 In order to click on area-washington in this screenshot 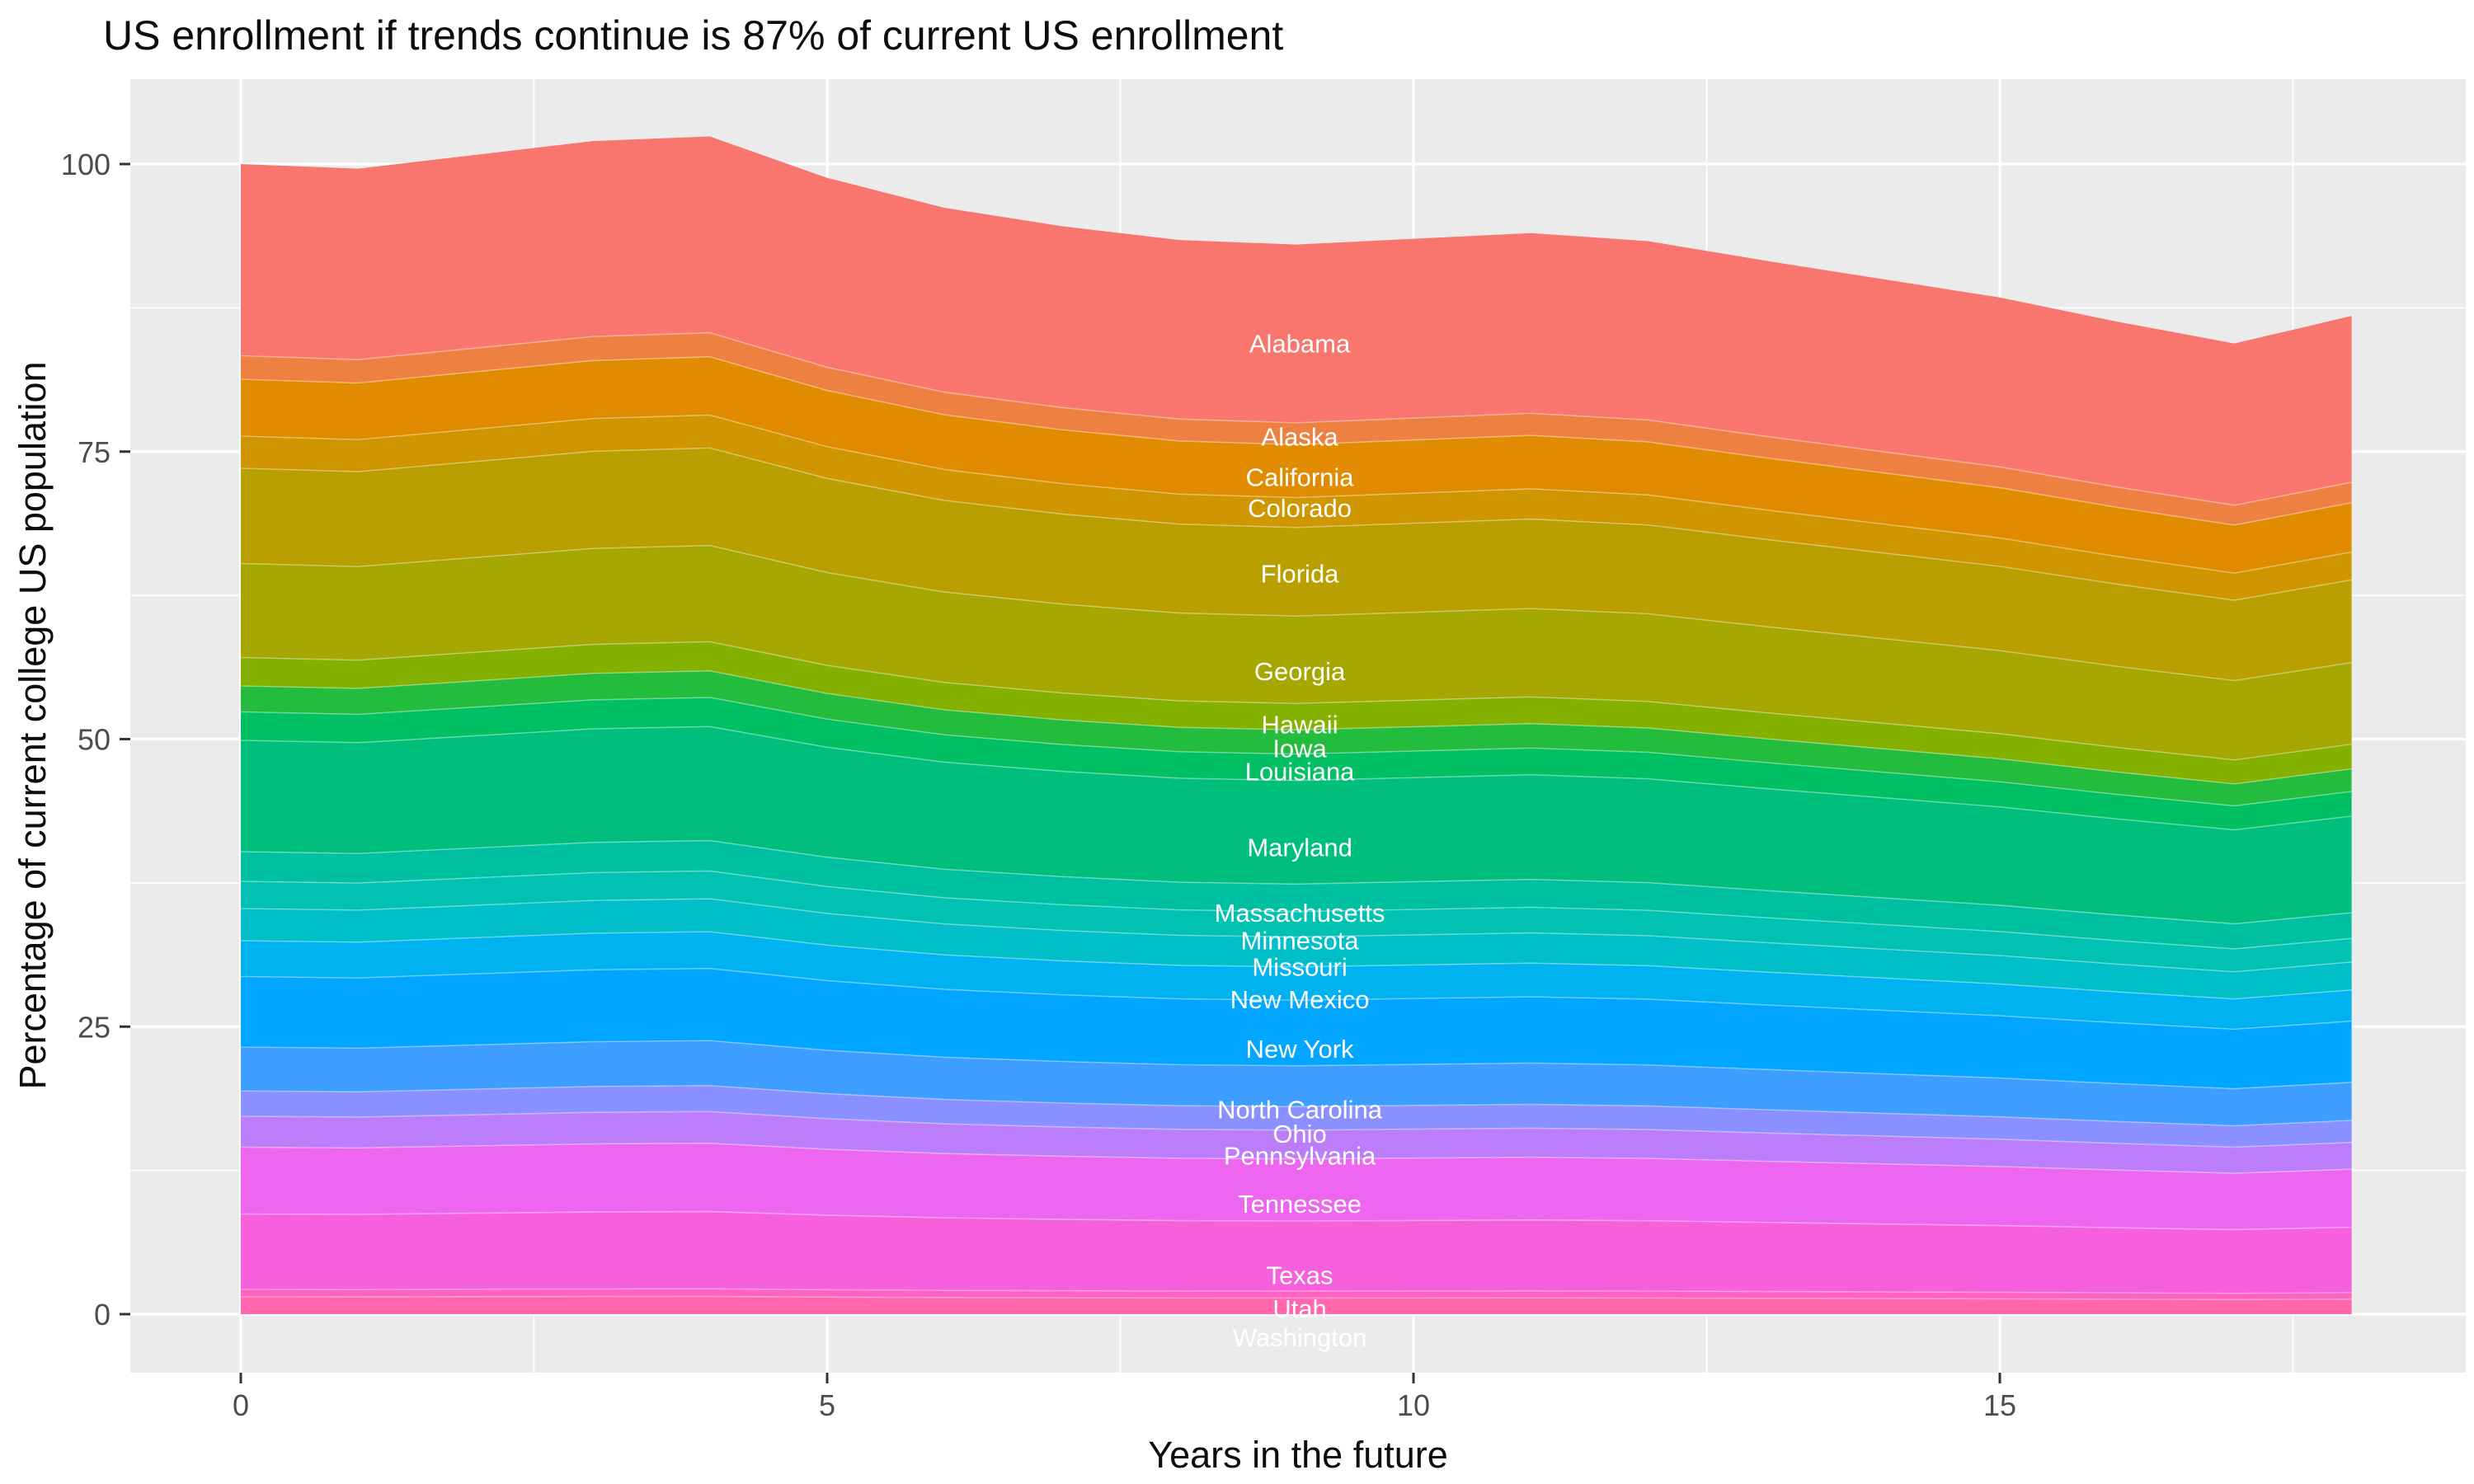, I will do `click(1296, 1305)`.